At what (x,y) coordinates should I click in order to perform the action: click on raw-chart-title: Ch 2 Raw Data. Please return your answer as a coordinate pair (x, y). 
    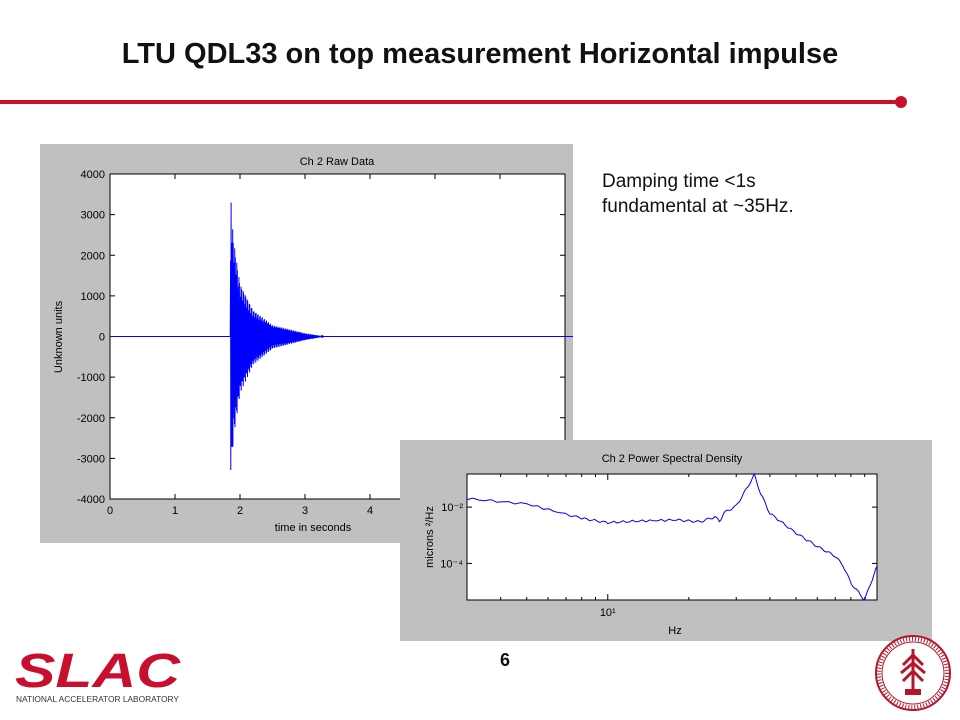
    Looking at the image, I should click on (337, 162).